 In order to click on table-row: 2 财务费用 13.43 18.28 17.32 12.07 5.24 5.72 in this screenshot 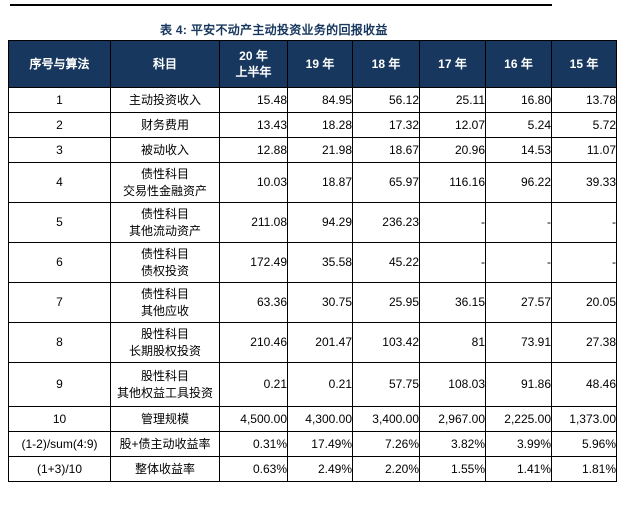, I will do `click(312, 125)`.